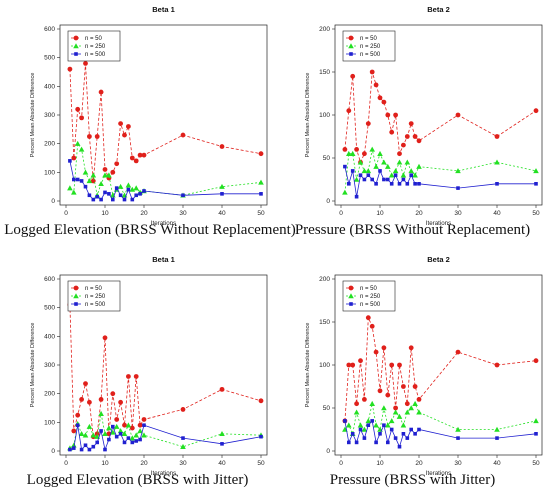 This screenshot has width=550, height=492. What do you see at coordinates (324, 115) in the screenshot?
I see `y-tick-label: 100` at bounding box center [324, 115].